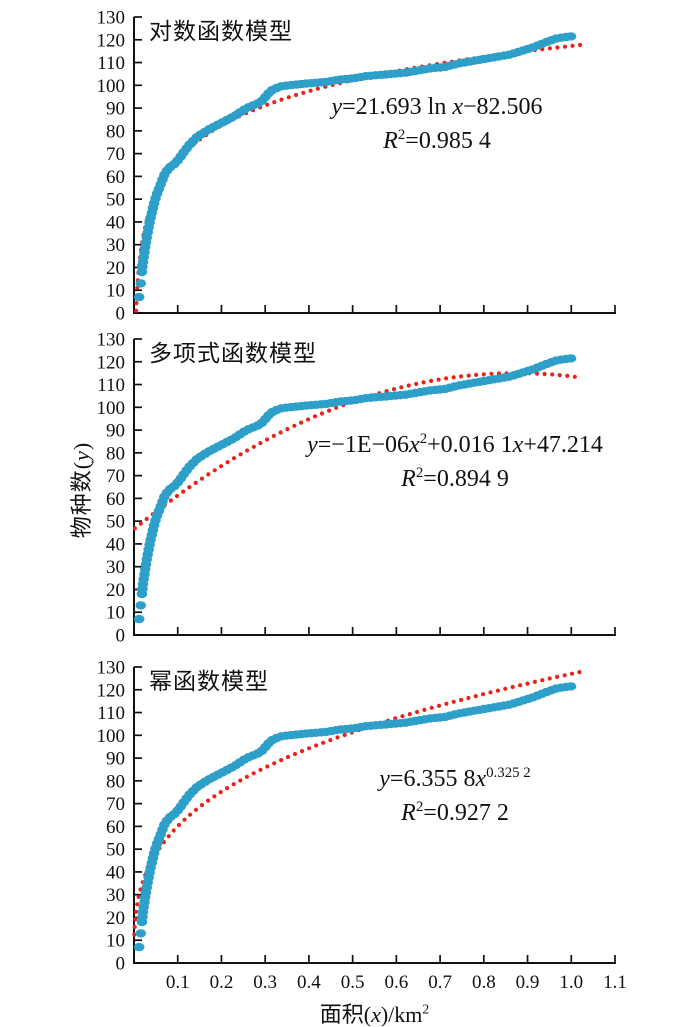 Image resolution: width=700 pixels, height=1027 pixels. I want to click on x-tick-label: 0.3, so click(265, 982).